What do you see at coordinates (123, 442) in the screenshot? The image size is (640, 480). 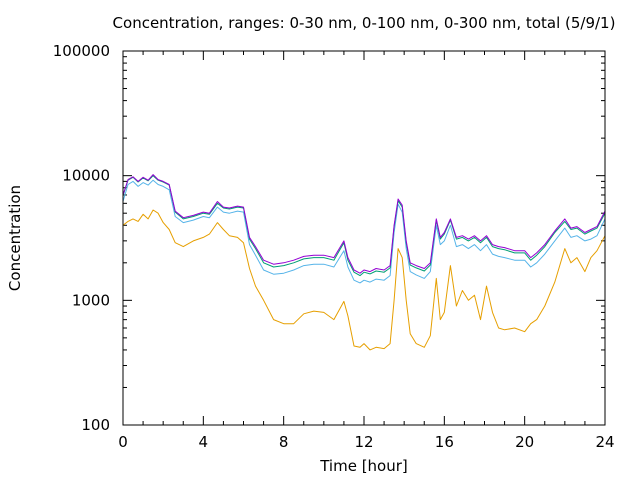 I see `x-tick-label: 0` at bounding box center [123, 442].